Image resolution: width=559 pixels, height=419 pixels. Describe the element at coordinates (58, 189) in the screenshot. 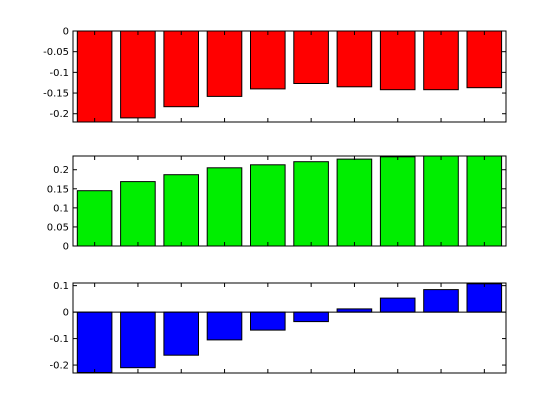

I see `y-tick-label: 0.15` at that location.